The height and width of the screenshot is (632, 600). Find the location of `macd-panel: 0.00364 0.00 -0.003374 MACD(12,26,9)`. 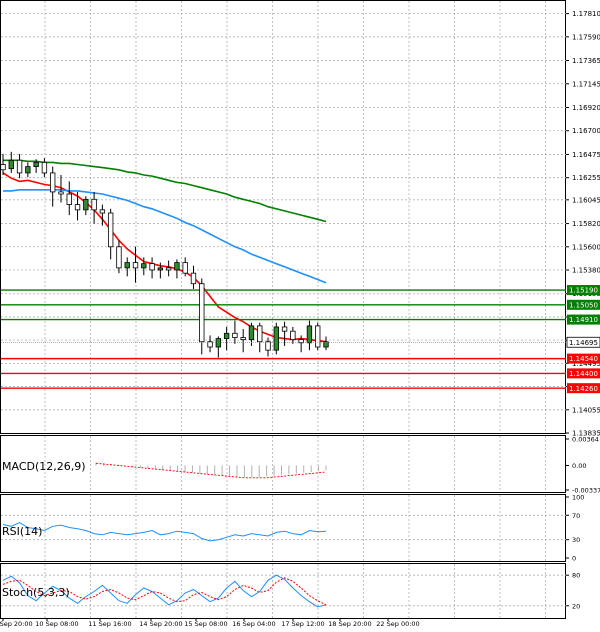

macd-panel: 0.00364 0.00 -0.003374 MACD(12,26,9) is located at coordinates (300, 465).